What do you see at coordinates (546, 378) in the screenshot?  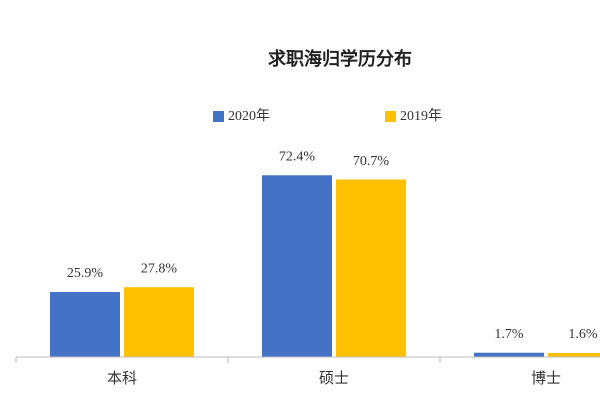 I see `x-tick-label: 博士` at bounding box center [546, 378].